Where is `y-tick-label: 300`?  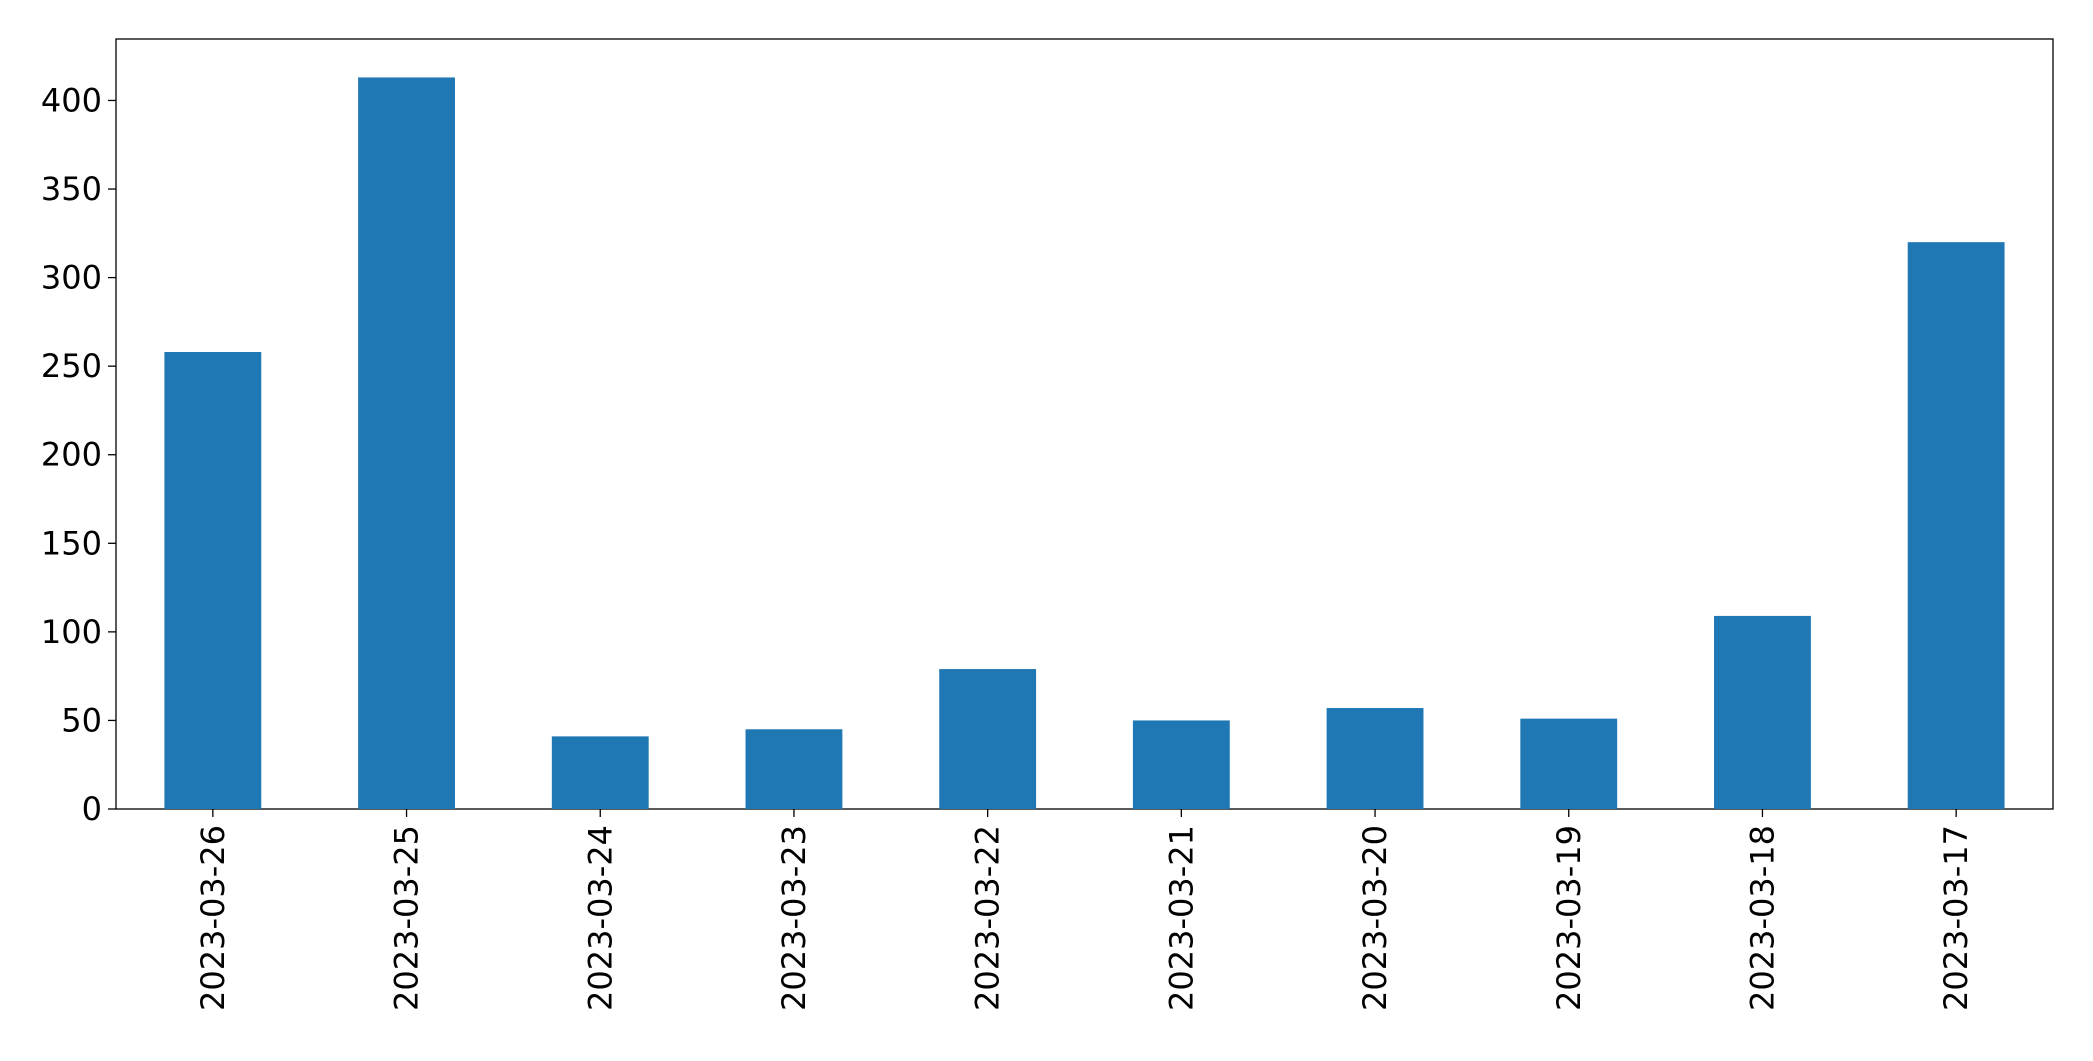 y-tick-label: 300 is located at coordinates (71, 278).